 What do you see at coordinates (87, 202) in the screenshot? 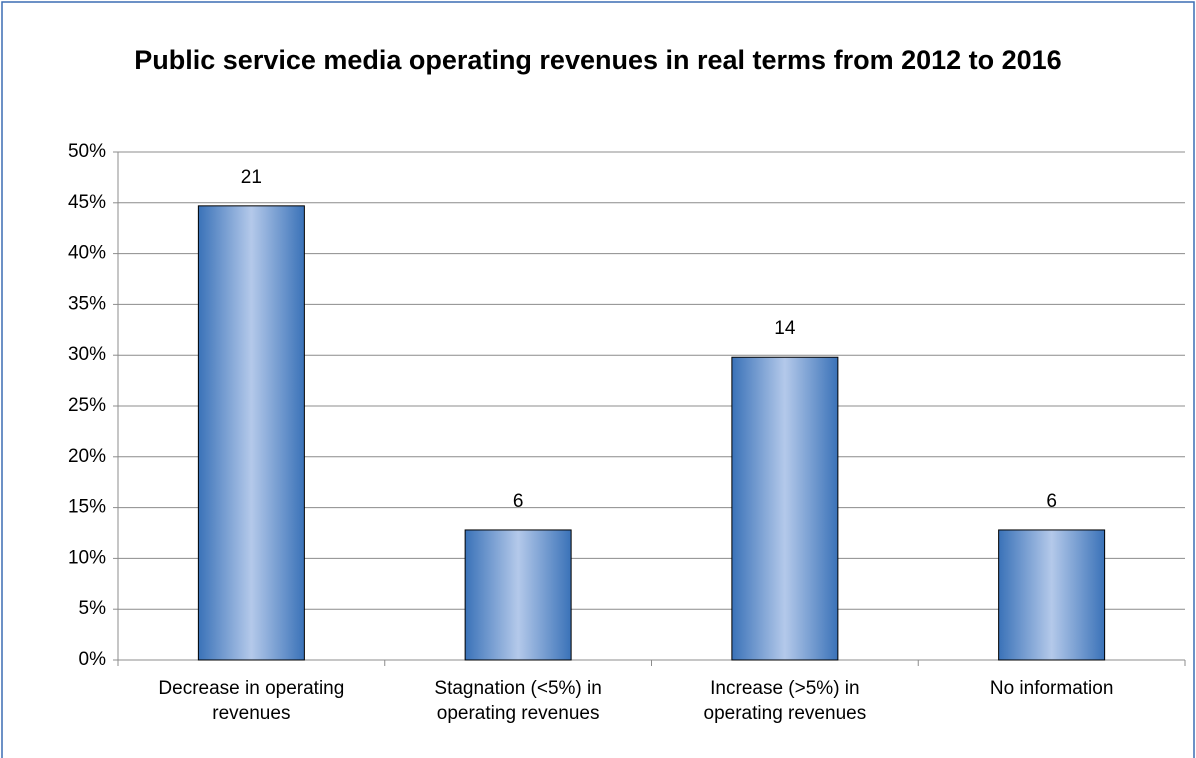
I see `y-tick-label: 45%` at bounding box center [87, 202].